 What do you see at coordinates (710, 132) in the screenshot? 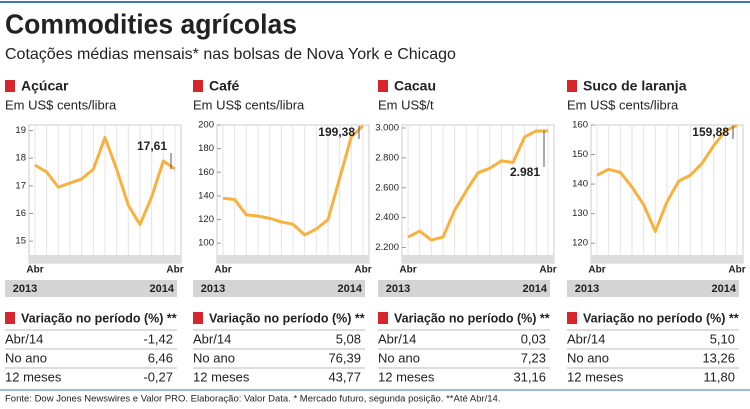
I see `value-label: 159,88` at bounding box center [710, 132].